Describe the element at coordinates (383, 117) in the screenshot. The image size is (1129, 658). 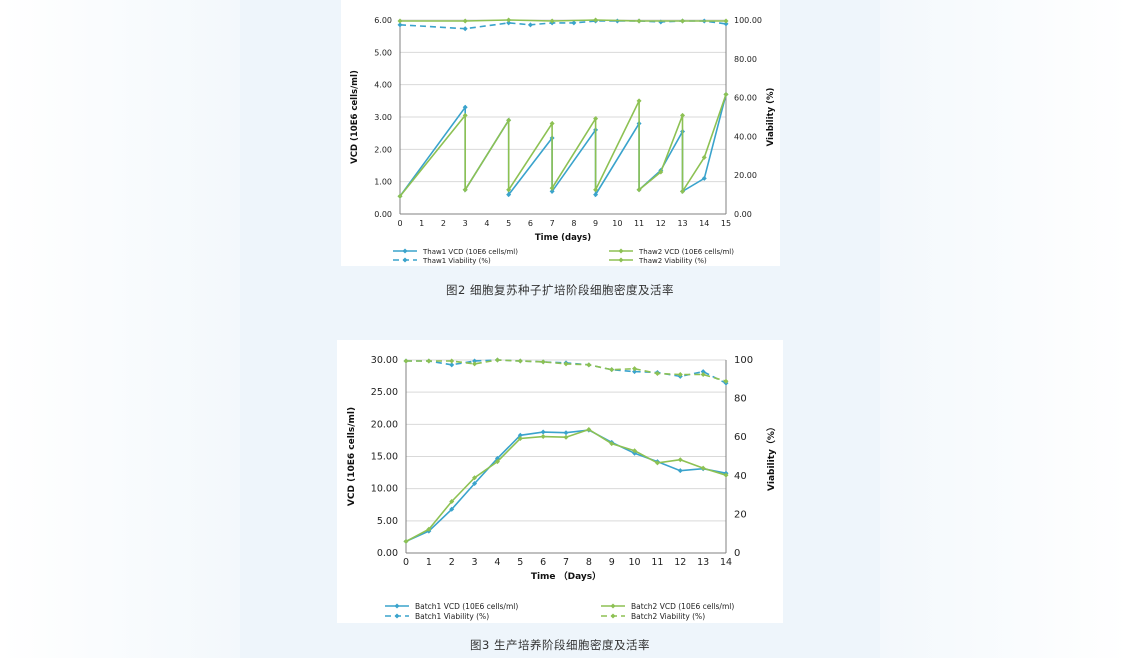
I see `y-tick-label: 3.00` at that location.